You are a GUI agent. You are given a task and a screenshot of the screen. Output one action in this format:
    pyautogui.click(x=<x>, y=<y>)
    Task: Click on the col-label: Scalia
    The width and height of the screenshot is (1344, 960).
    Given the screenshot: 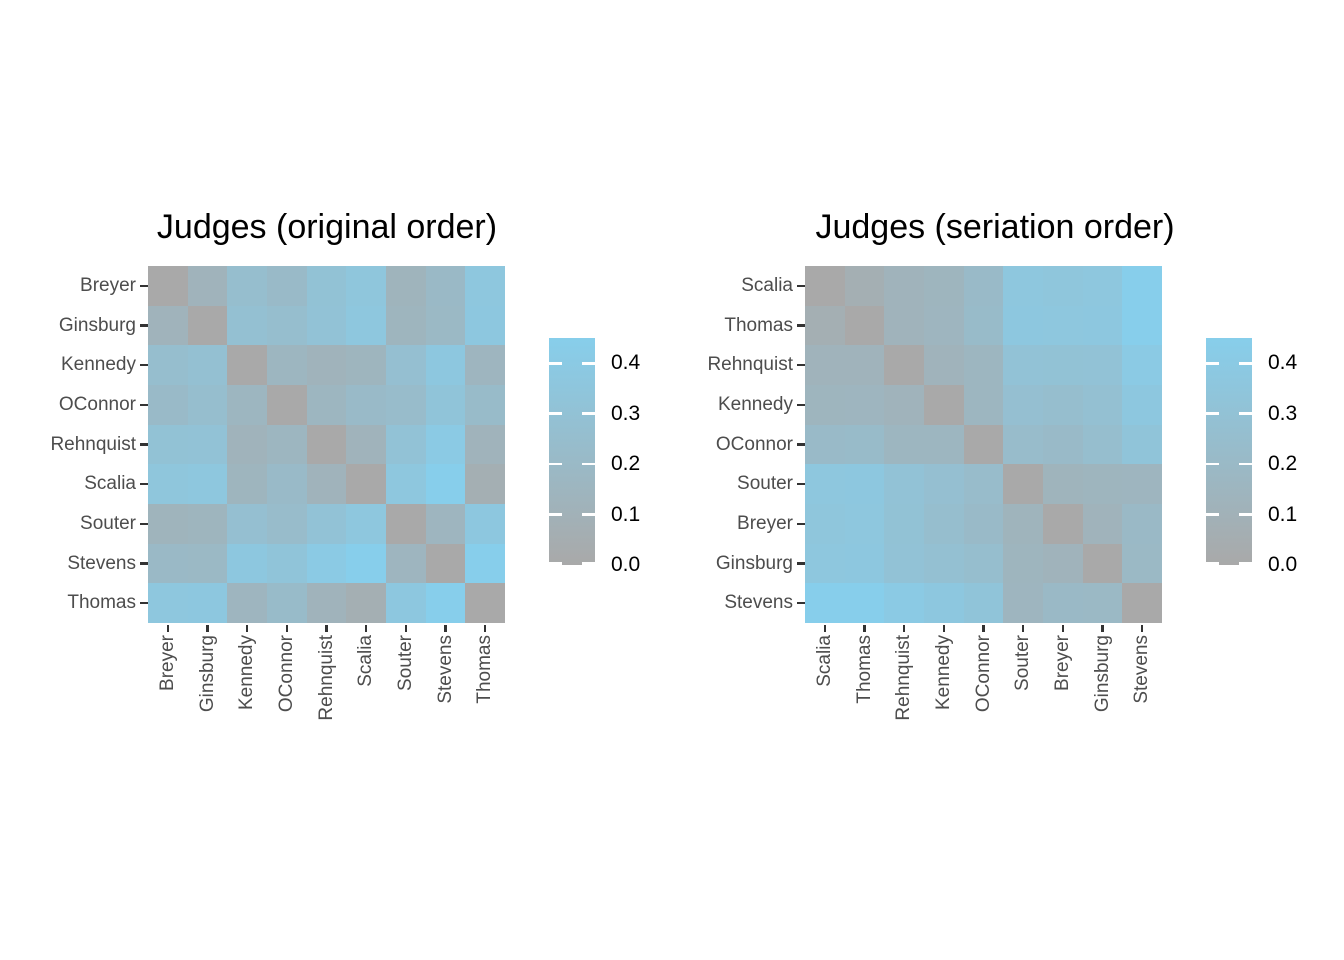 What is the action you would take?
    pyautogui.click(x=824, y=661)
    